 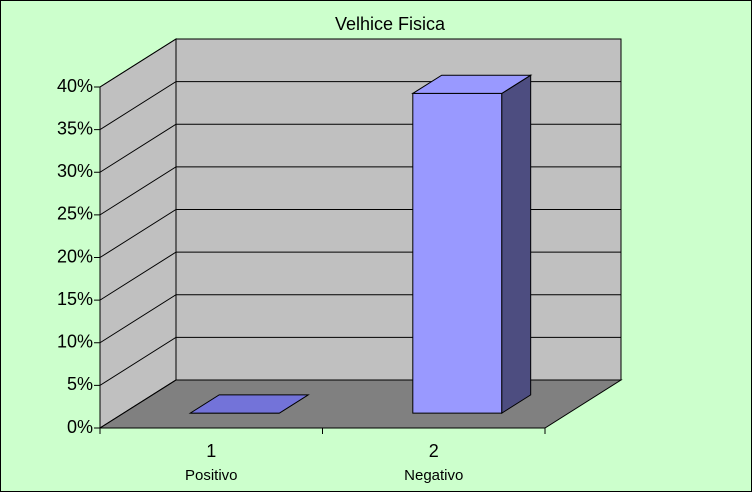 What do you see at coordinates (433, 475) in the screenshot?
I see `x-category-name: Negativo` at bounding box center [433, 475].